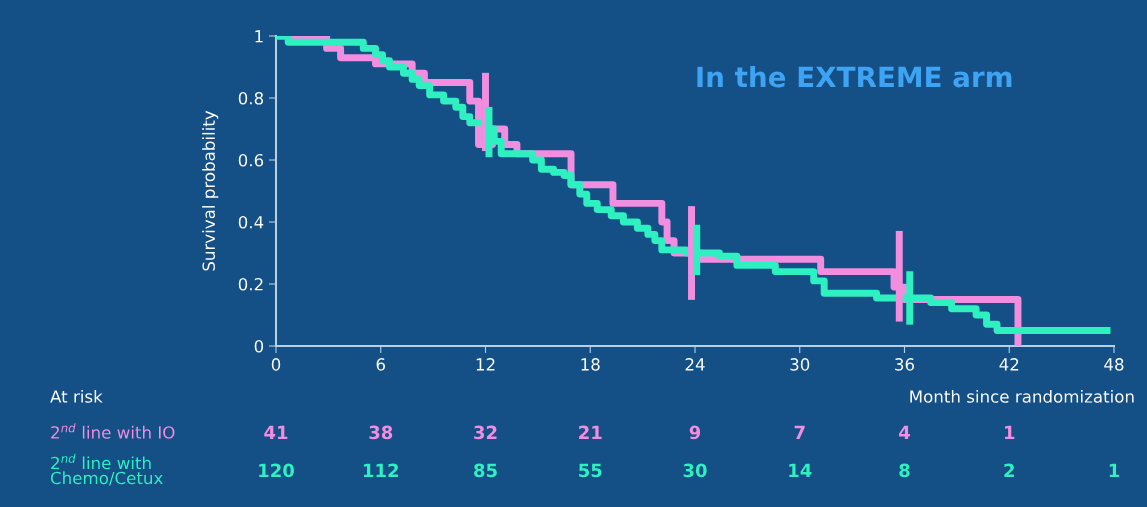 The width and height of the screenshot is (1147, 507). What do you see at coordinates (251, 98) in the screenshot?
I see `y-tick-label: 0.8` at bounding box center [251, 98].